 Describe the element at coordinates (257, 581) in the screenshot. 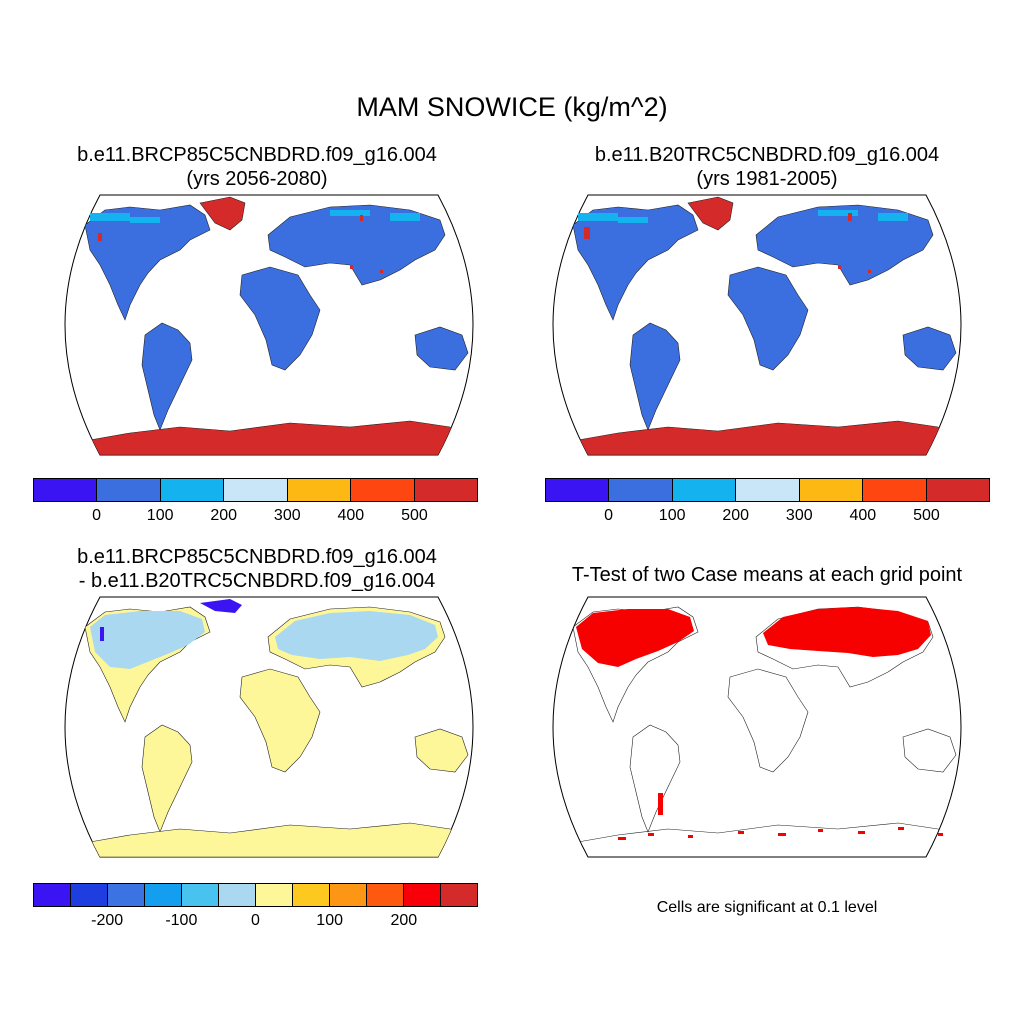

I see `panel3-title-line2: - b.e11.B20TRC5CNBDRD.f09_g16.004` at that location.